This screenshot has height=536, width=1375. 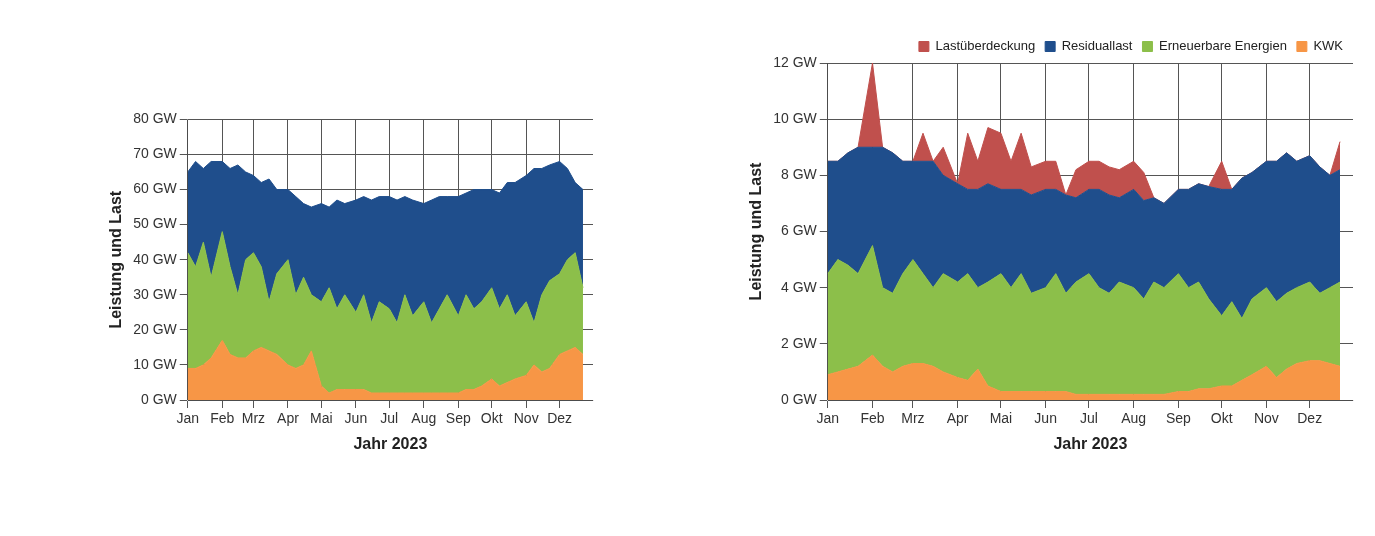 What do you see at coordinates (155, 153) in the screenshot?
I see `y-tick-label: 70 GW` at bounding box center [155, 153].